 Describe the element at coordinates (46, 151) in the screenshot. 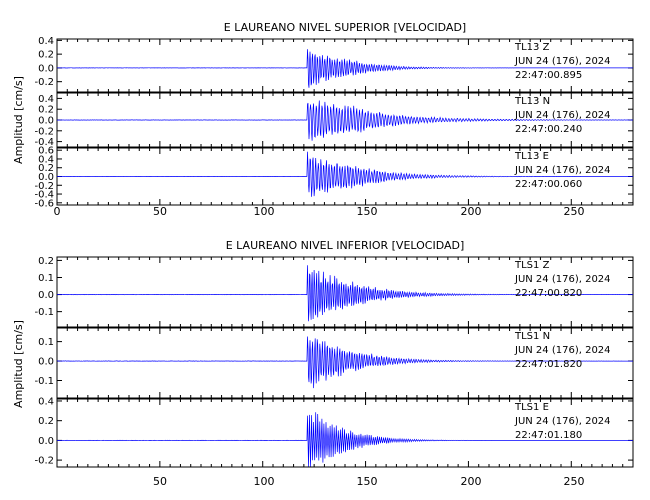

I see `y-tick-label: 0.6` at that location.